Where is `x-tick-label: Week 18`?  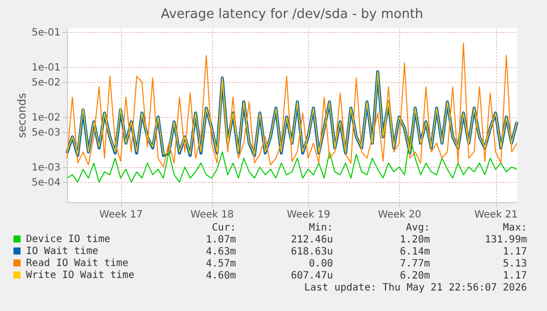 x-tick-label: Week 18 is located at coordinates (212, 215).